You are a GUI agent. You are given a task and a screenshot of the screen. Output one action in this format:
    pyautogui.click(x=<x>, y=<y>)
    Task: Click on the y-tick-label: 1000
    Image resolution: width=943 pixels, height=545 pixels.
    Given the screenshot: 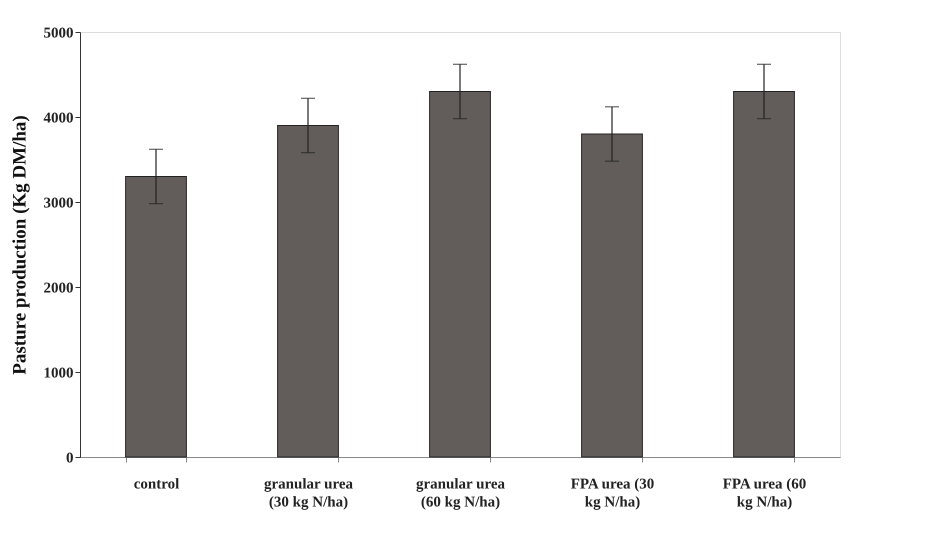 What is the action you would take?
    pyautogui.click(x=59, y=374)
    